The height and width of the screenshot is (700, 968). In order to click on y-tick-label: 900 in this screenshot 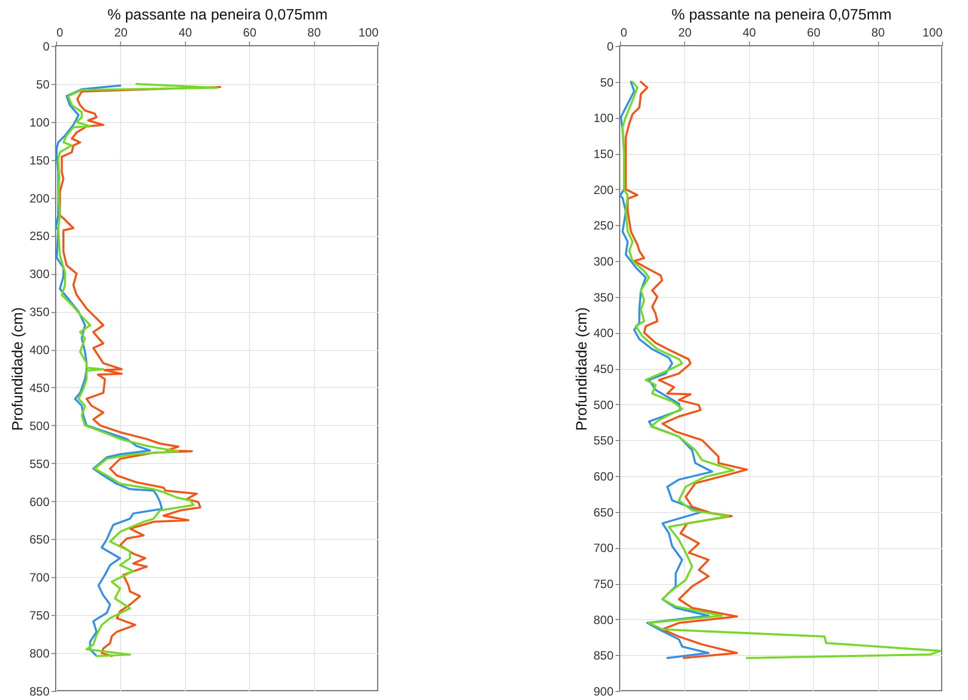, I will do `click(603, 691)`.